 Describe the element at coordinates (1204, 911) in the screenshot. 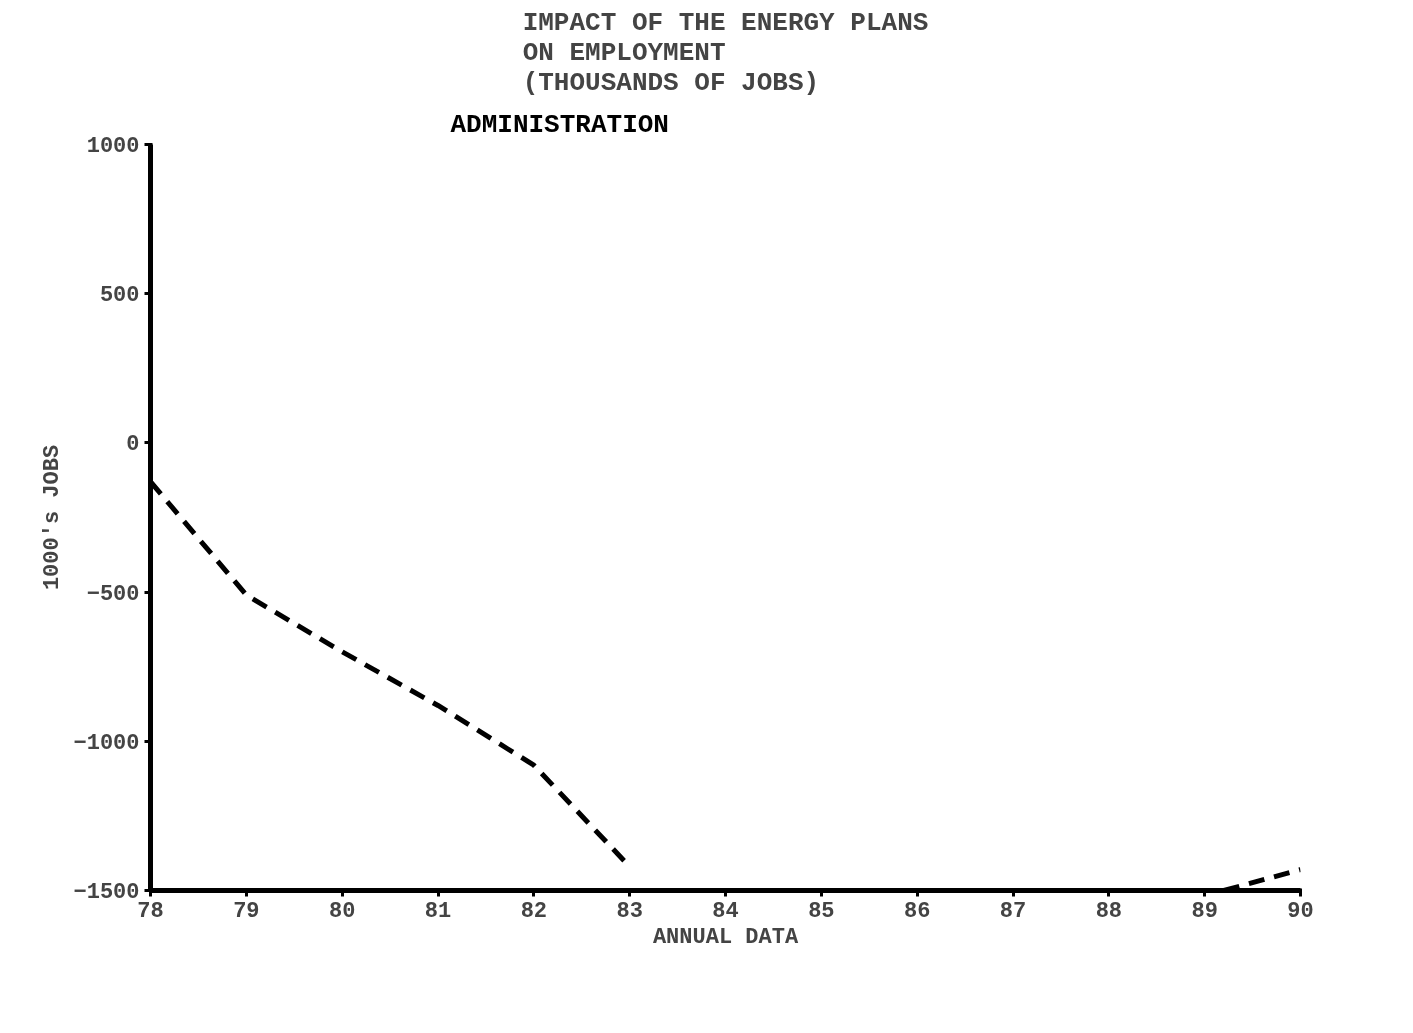

I see `x-tick-label: 89` at that location.